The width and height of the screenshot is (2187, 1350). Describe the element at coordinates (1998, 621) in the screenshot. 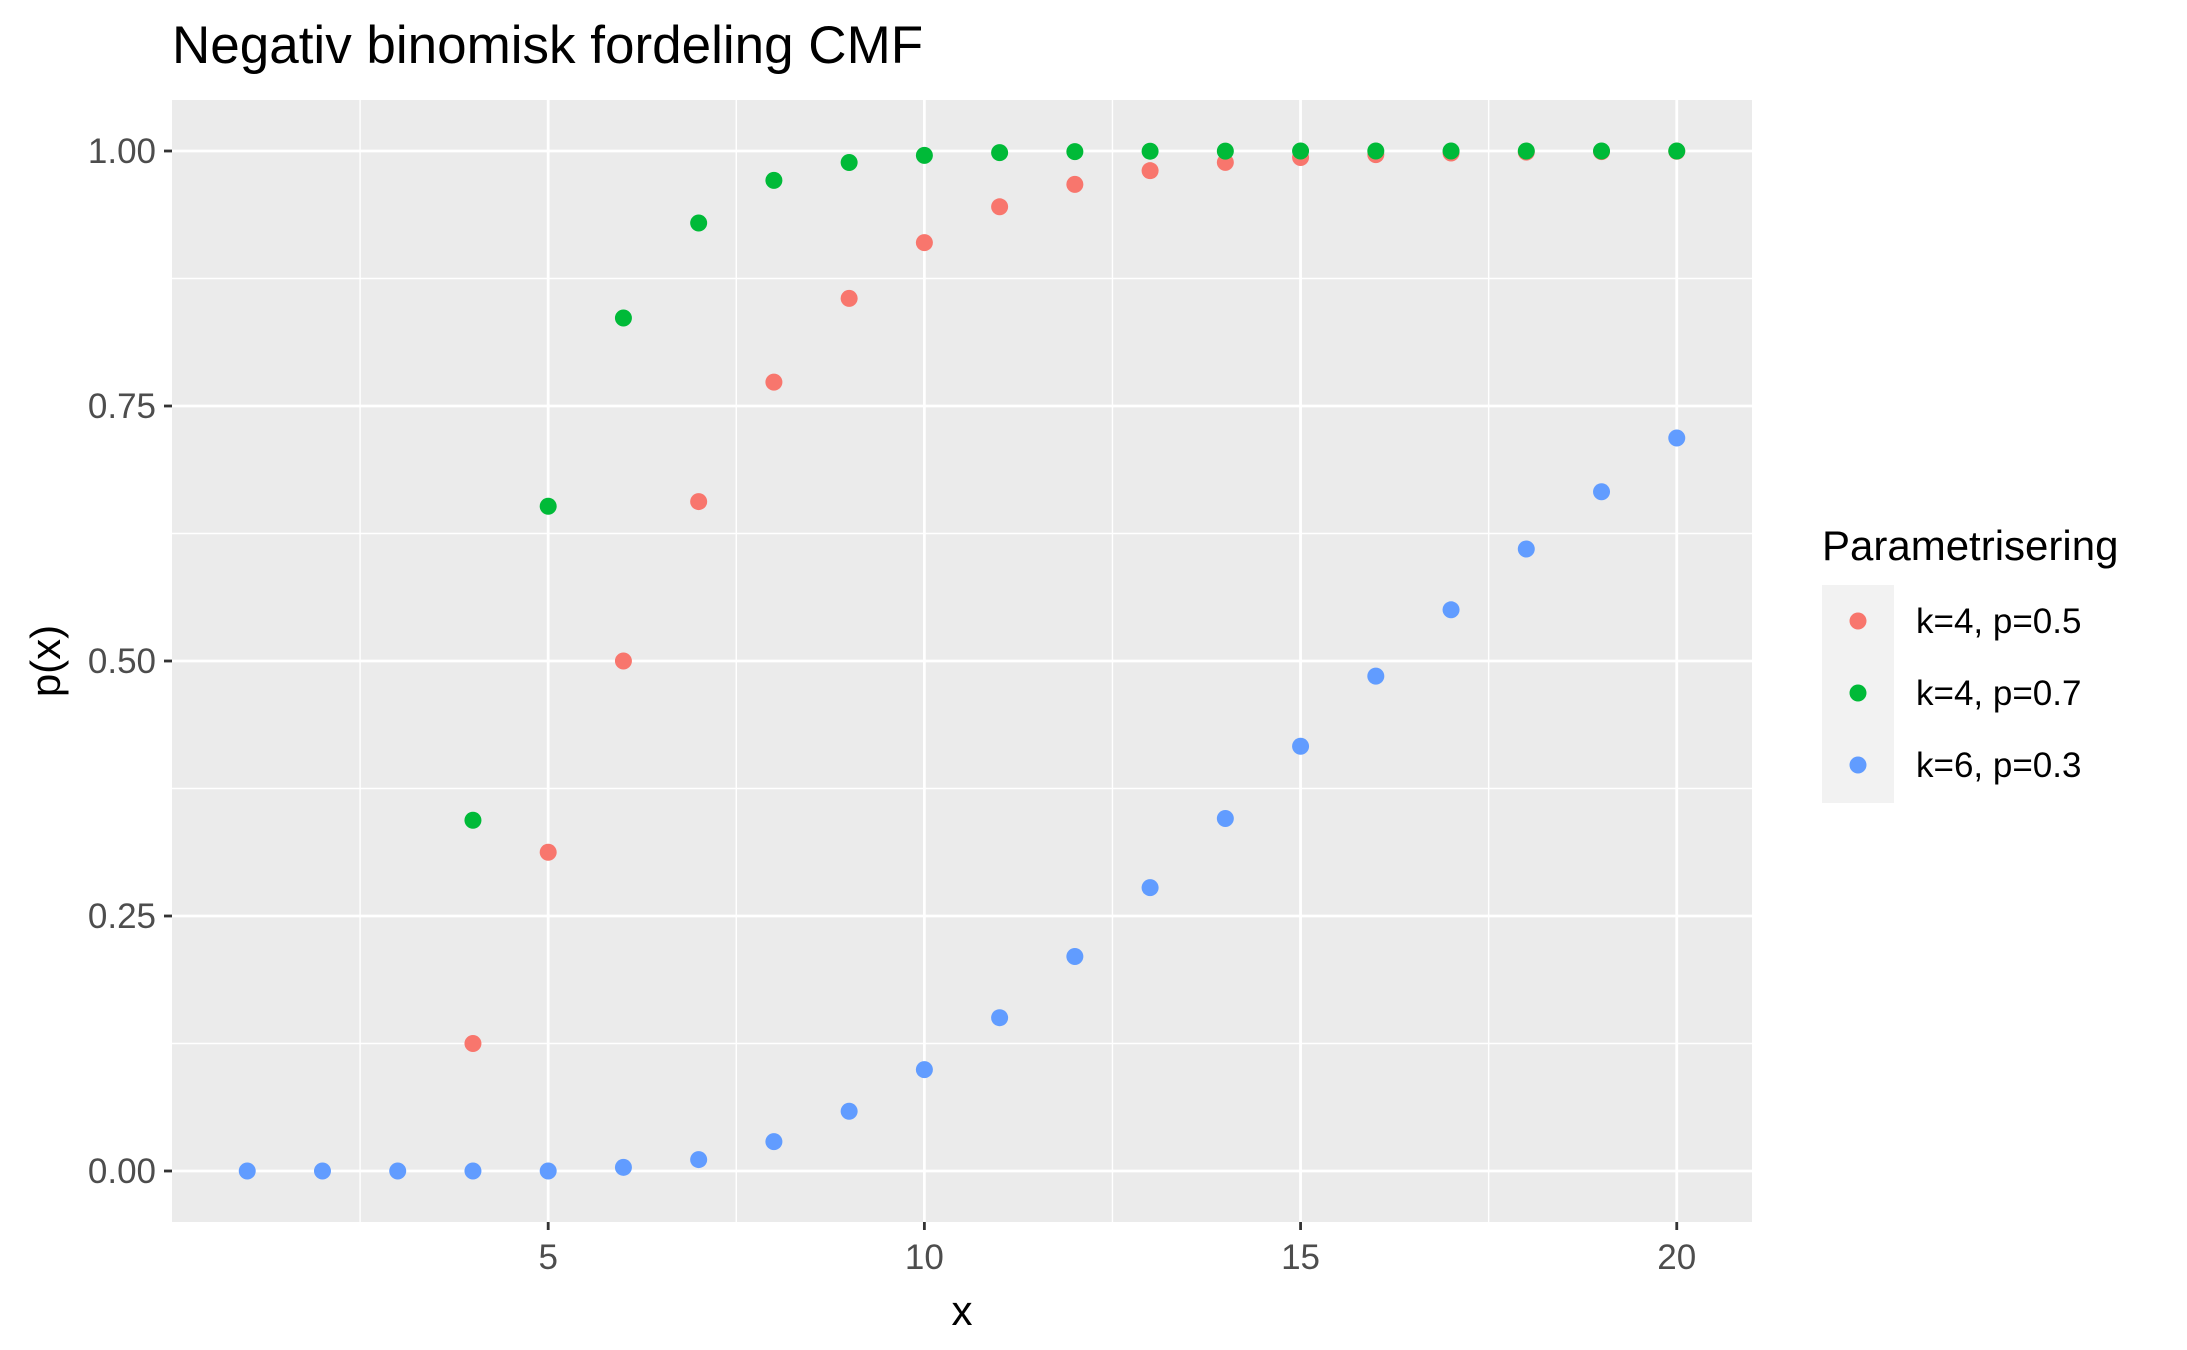

I see `legend-label: k=4, p=0.5` at that location.